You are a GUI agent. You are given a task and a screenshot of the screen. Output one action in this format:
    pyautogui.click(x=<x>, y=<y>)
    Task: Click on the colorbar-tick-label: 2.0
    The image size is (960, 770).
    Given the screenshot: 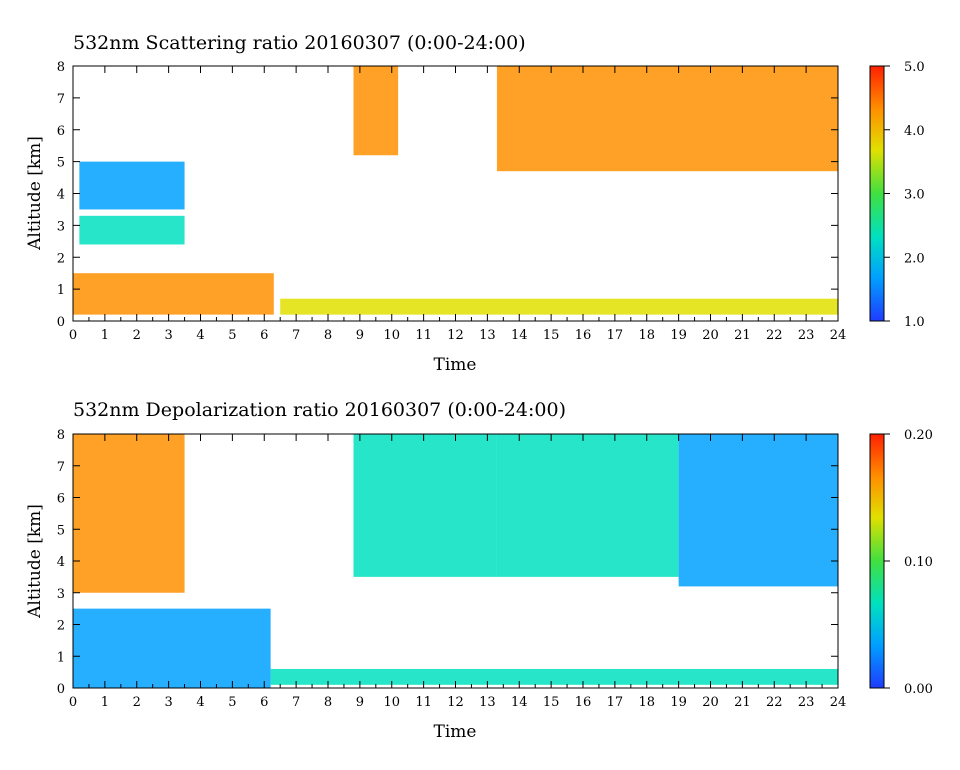 What is the action you would take?
    pyautogui.click(x=914, y=258)
    